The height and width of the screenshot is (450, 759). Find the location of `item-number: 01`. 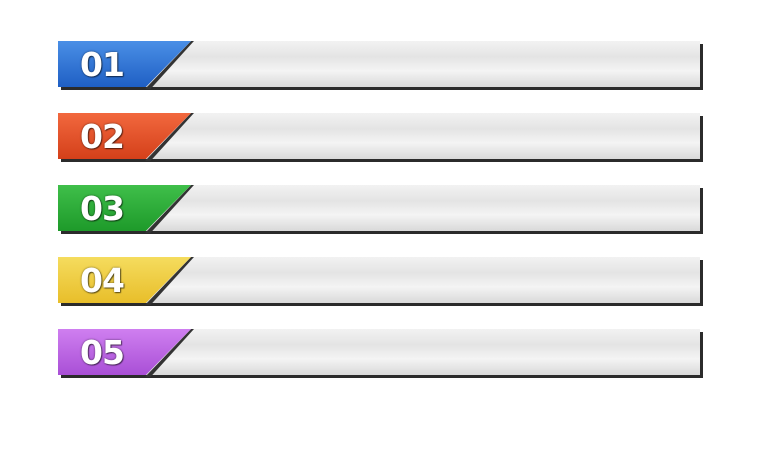

item-number: 01 is located at coordinates (102, 64).